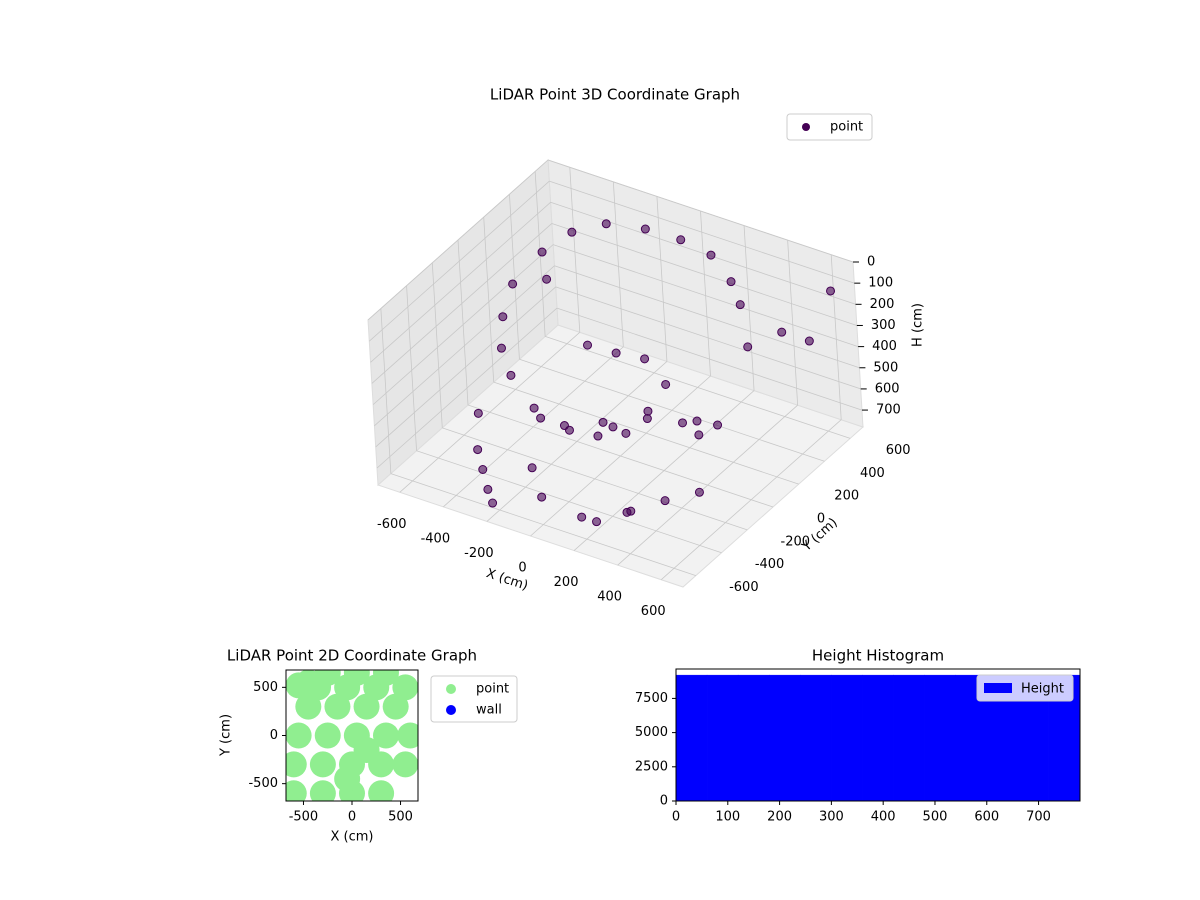 This screenshot has height=900, width=1200. I want to click on y-tick-label: 600, so click(898, 450).